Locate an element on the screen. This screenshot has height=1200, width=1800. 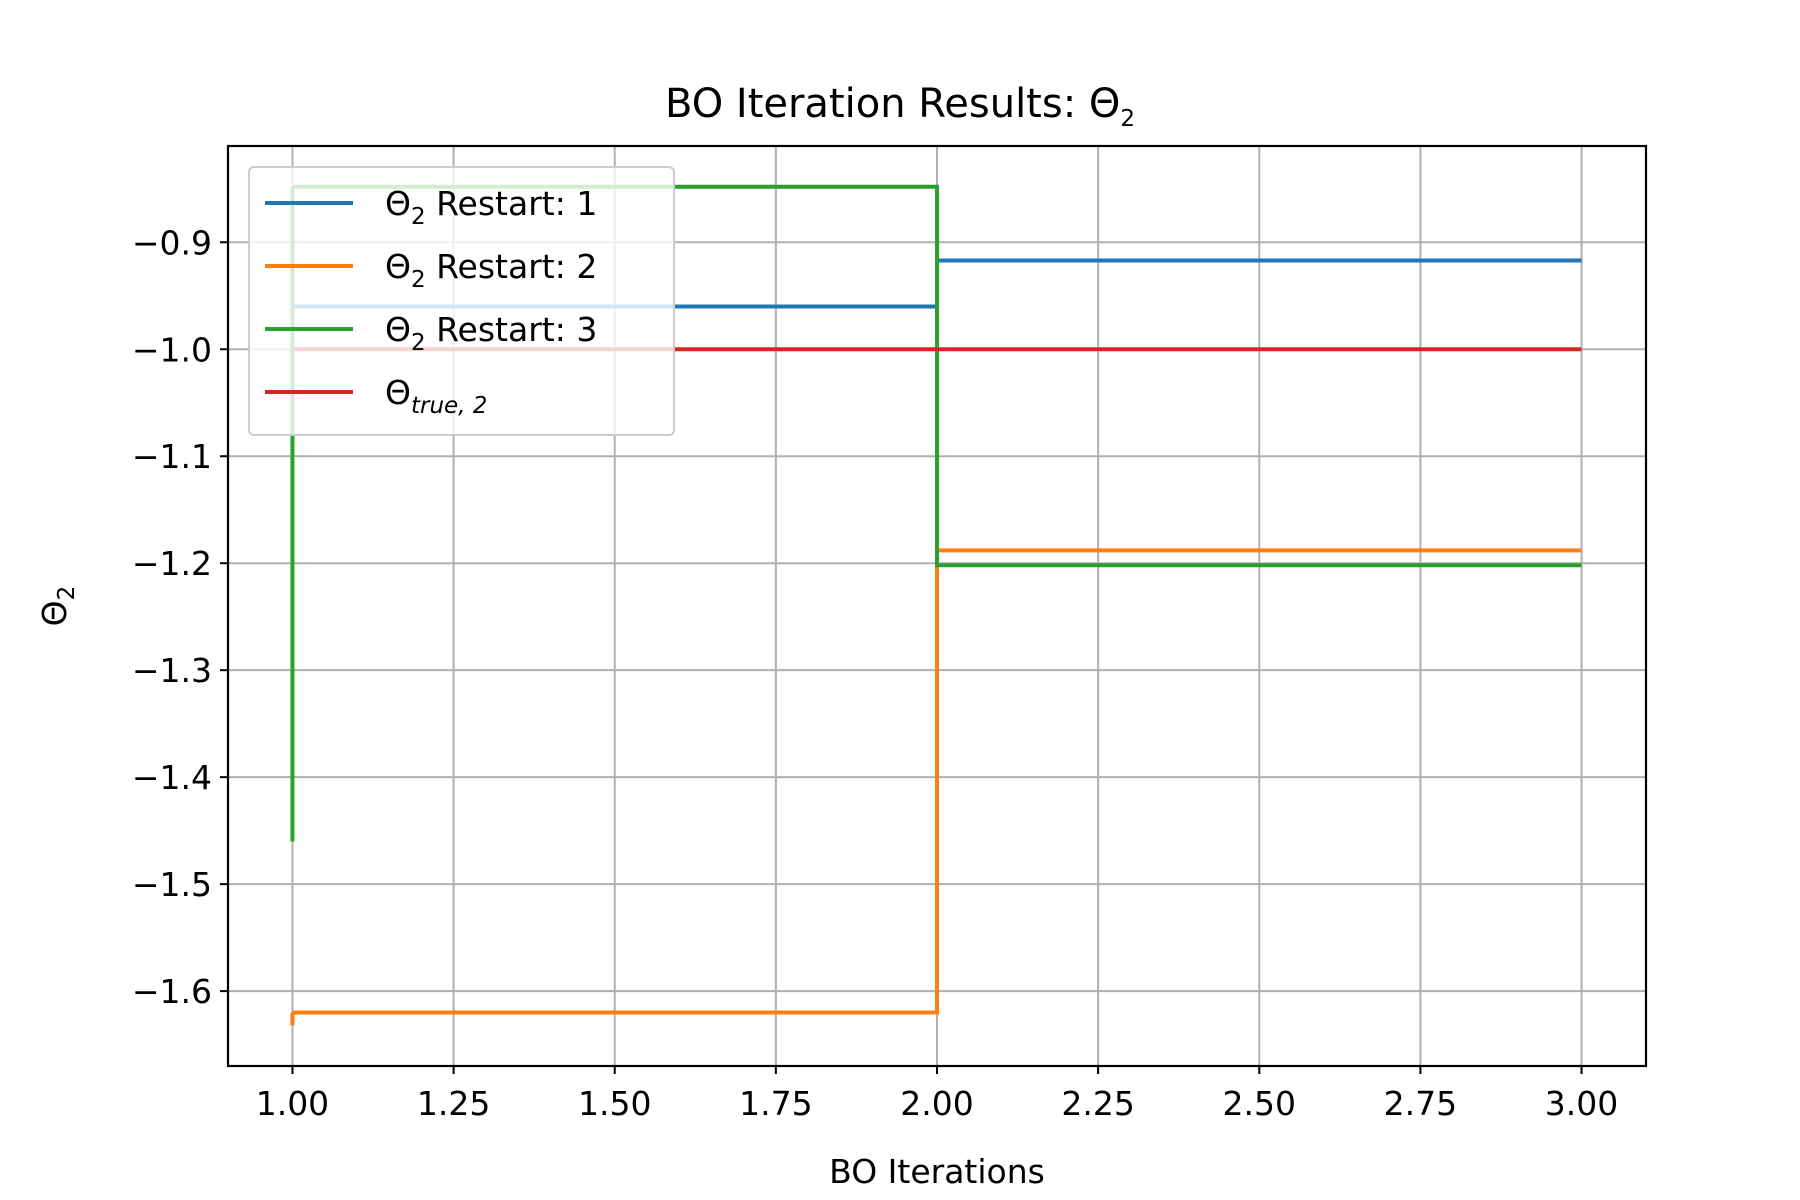
y-tick-label: −1.4 is located at coordinates (172, 777).